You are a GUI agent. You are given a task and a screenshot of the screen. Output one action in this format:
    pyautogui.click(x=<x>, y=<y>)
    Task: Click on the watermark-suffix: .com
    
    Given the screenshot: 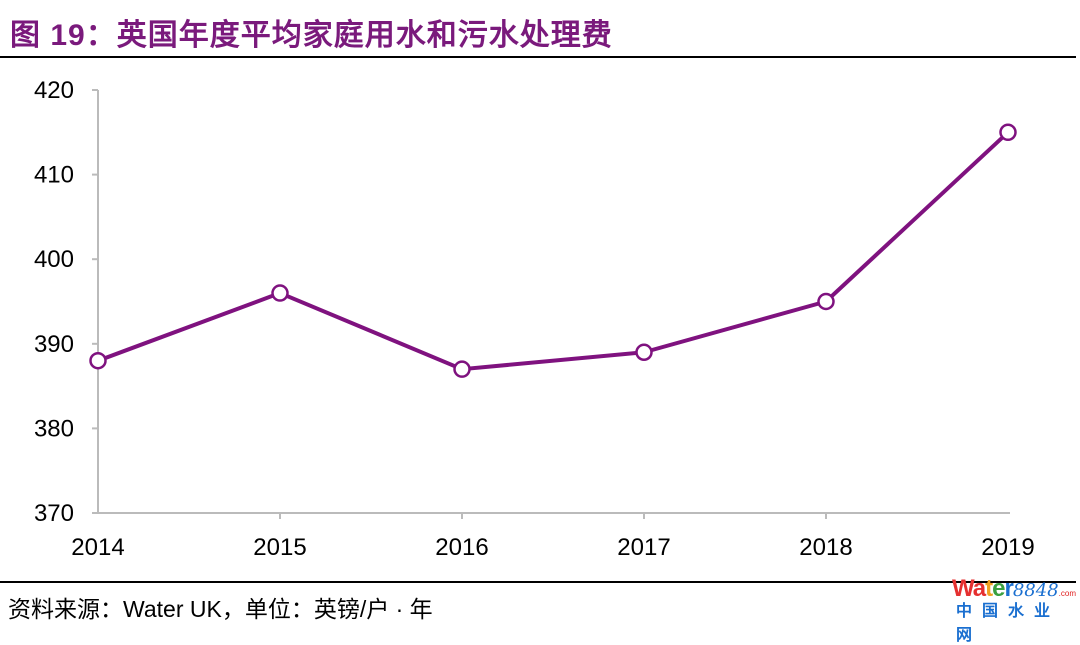 What is the action you would take?
    pyautogui.click(x=1067, y=593)
    